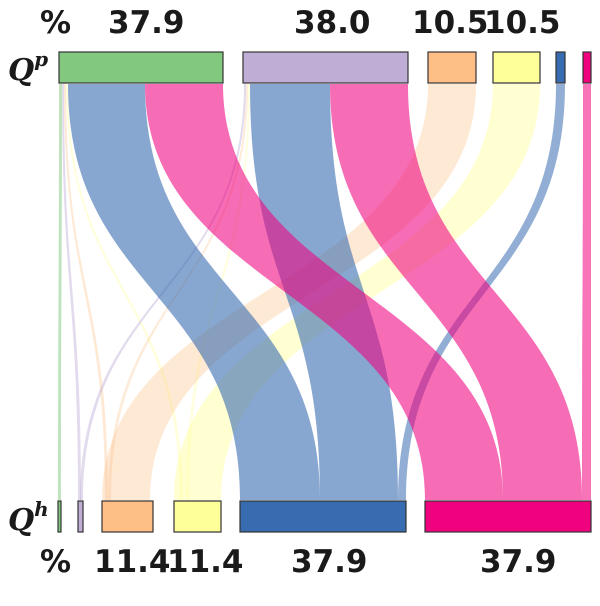 The height and width of the screenshot is (606, 600). What do you see at coordinates (560, 67) in the screenshot?
I see `top-node-blue` at bounding box center [560, 67].